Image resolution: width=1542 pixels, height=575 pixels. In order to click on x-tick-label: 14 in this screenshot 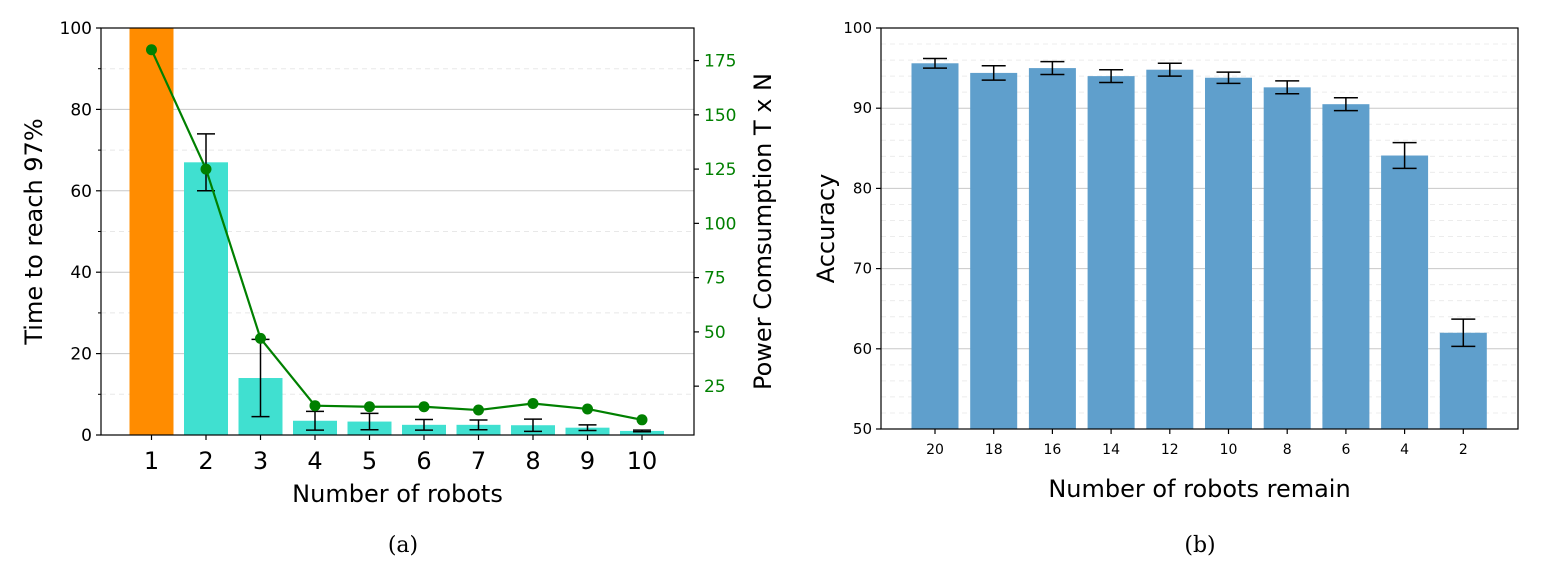, I will do `click(1111, 450)`.